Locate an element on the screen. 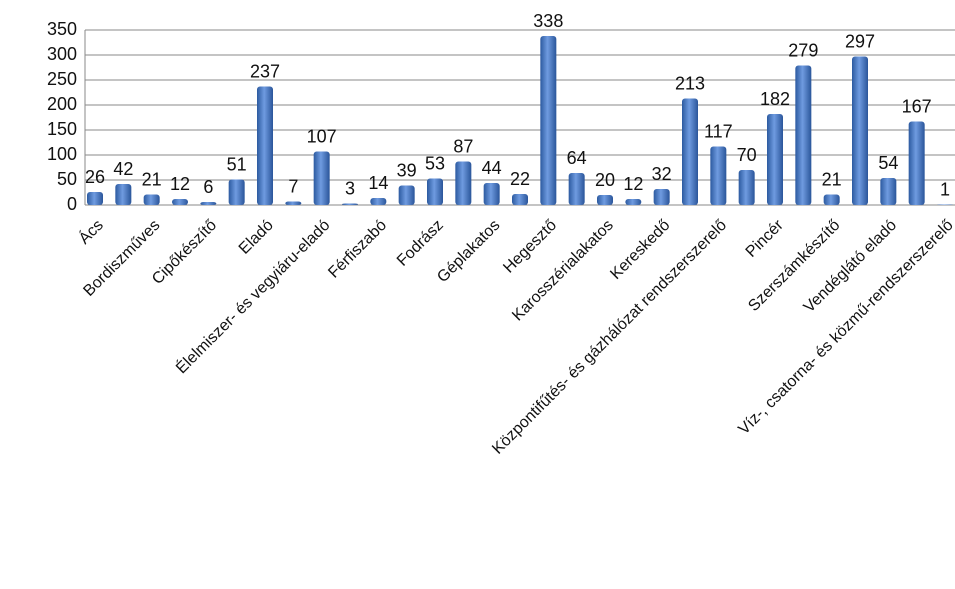 The width and height of the screenshot is (955, 589). y-tick-label: 250 is located at coordinates (62, 79).